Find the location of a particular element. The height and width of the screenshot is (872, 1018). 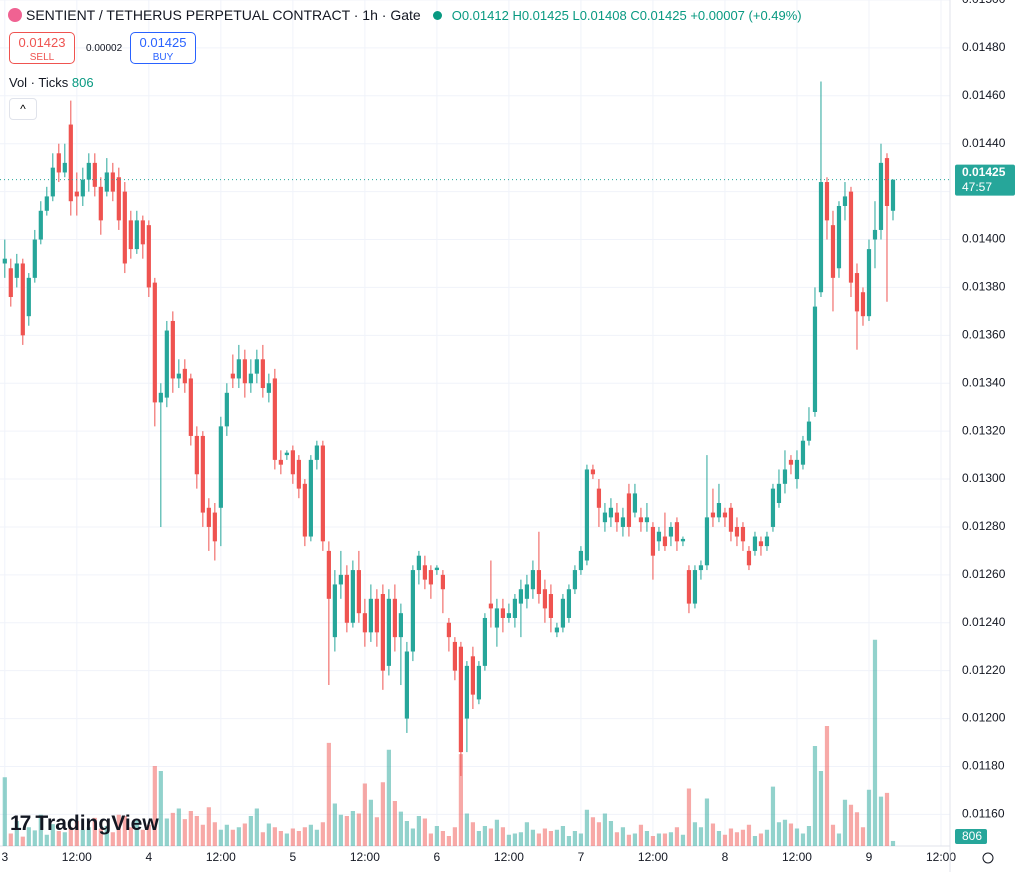

last-price-label: 0.01425 is located at coordinates (984, 172).